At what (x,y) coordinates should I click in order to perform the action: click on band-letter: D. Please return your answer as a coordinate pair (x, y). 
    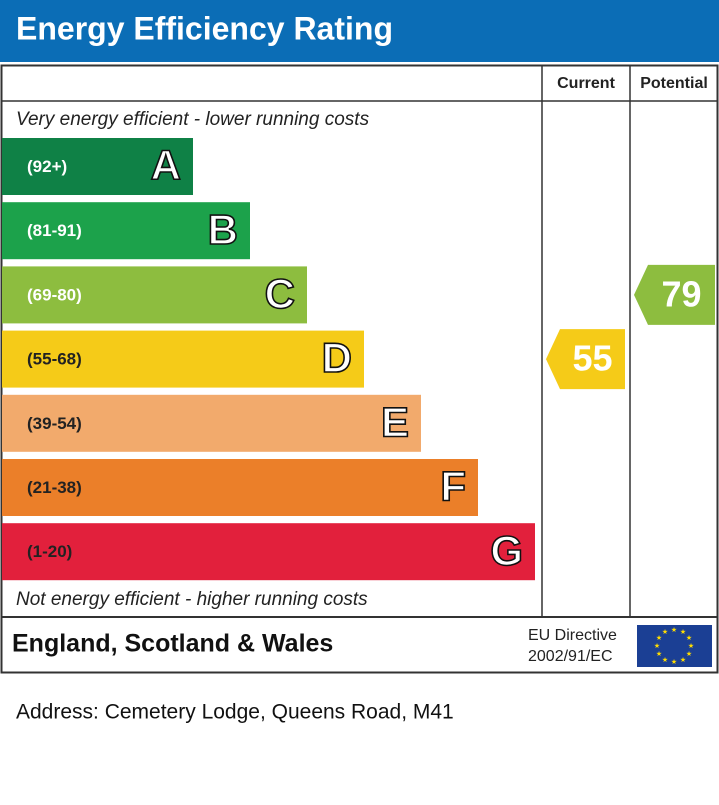
    Looking at the image, I should click on (337, 357).